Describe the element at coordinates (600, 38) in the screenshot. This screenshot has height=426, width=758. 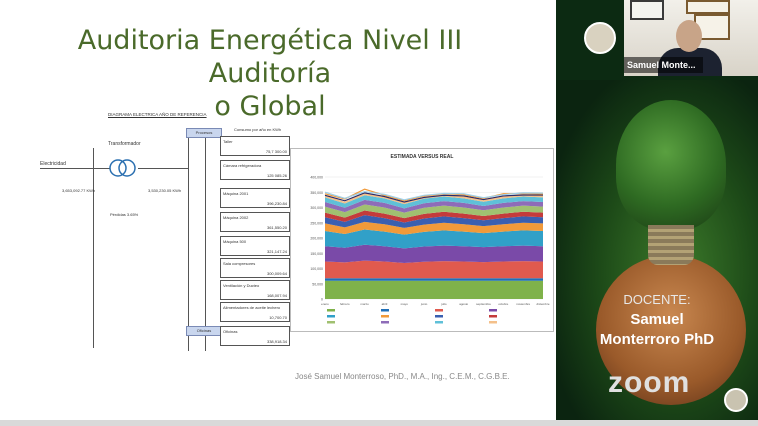
I see `university-logo` at that location.